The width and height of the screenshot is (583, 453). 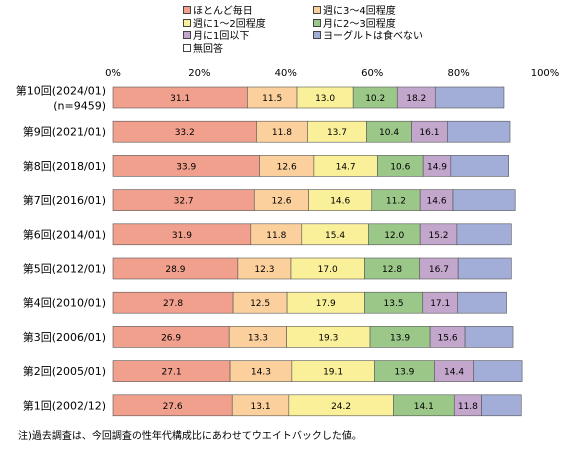 What do you see at coordinates (258, 338) in the screenshot?
I see `data-label: 13.3` at bounding box center [258, 338].